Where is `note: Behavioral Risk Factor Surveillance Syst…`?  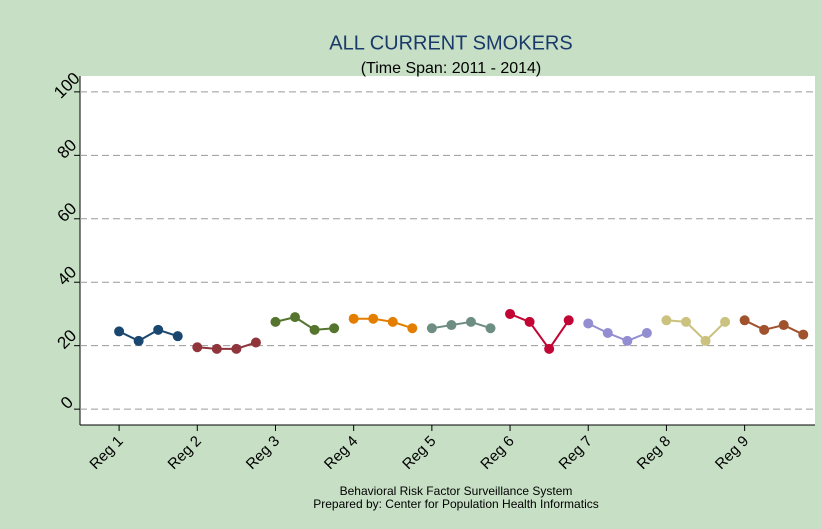
note: Behavioral Risk Factor Surveillance Syst… is located at coordinates (456, 491).